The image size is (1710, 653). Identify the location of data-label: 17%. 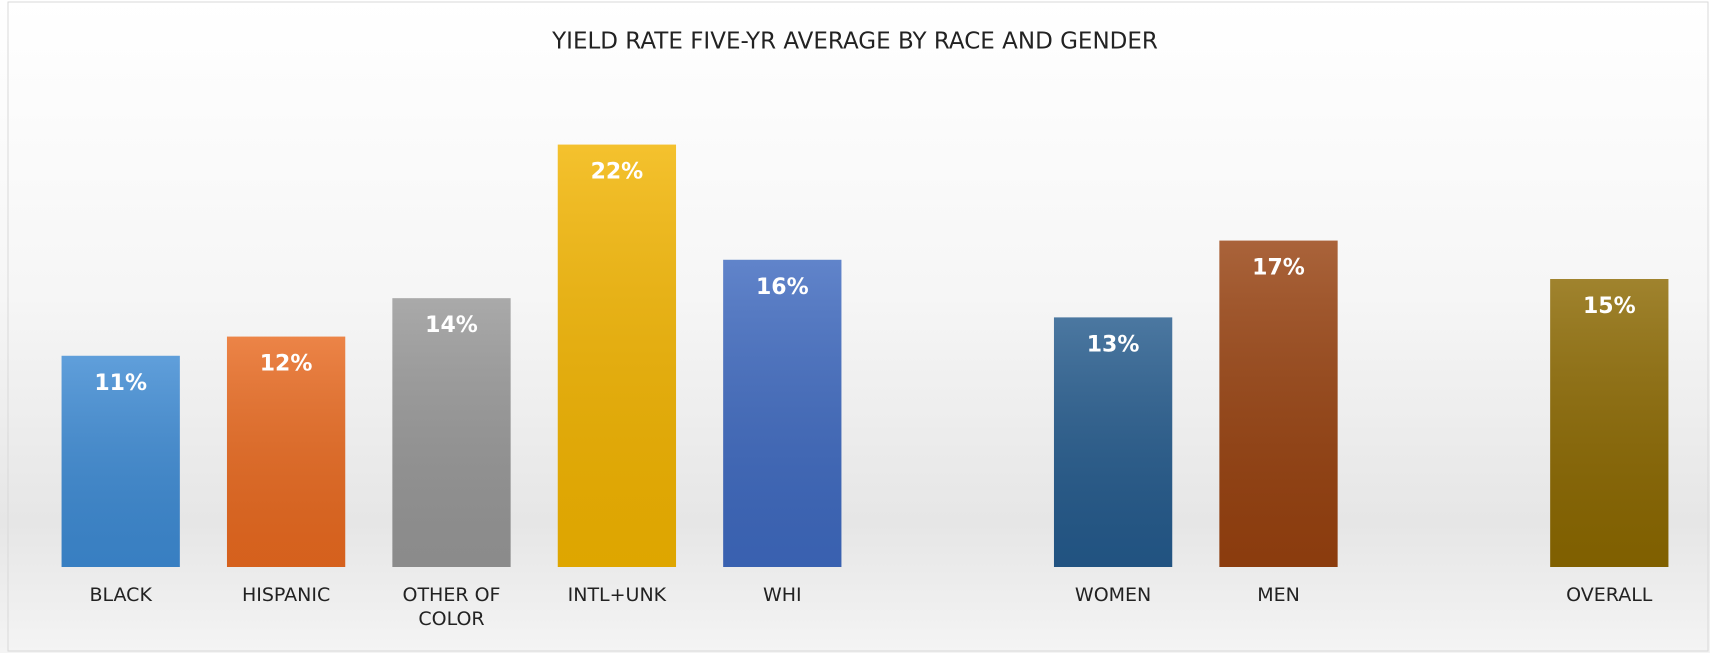
(1278, 268).